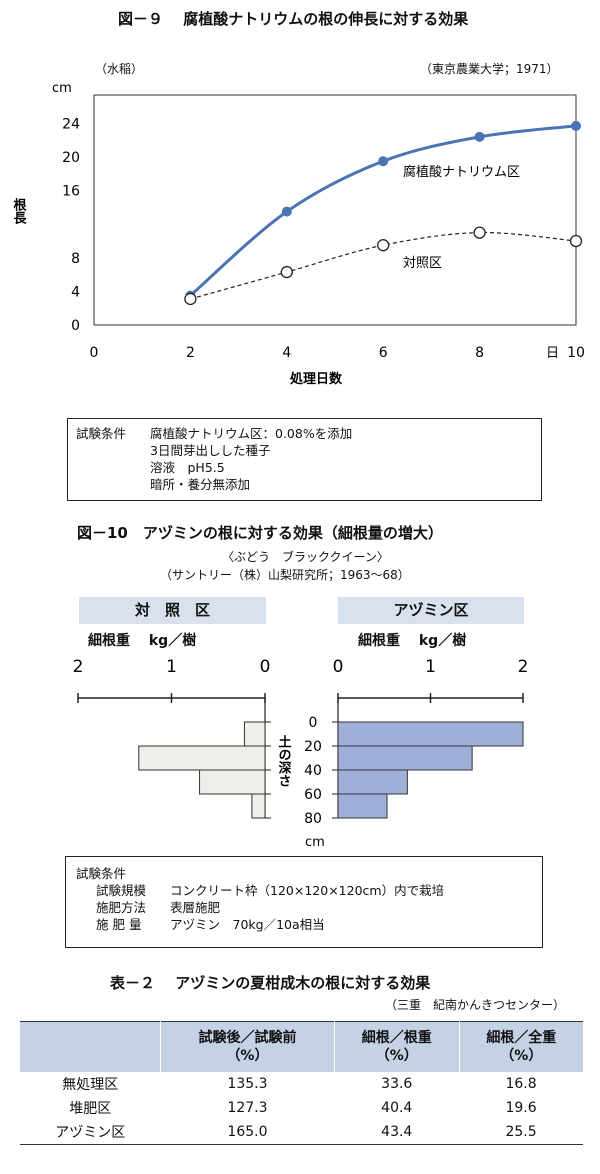  I want to click on table2-title: 表－２ アヅミンの夏柑成木の根に対する効果, so click(270, 983).